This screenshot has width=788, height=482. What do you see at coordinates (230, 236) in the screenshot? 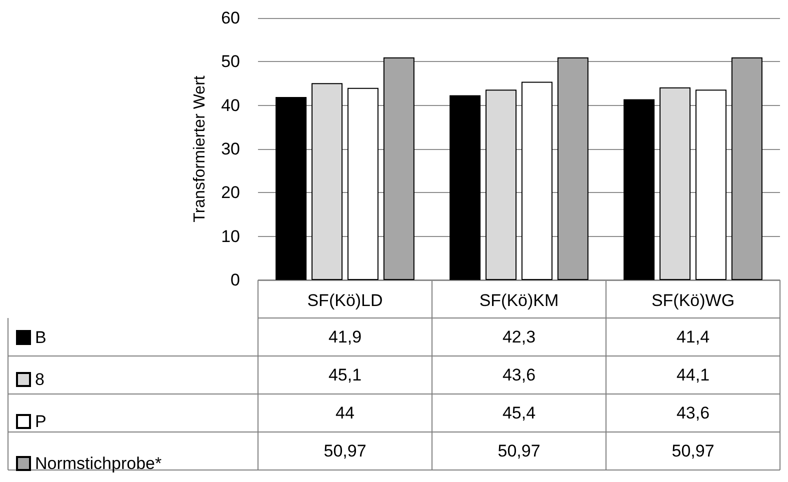
I see `y-tick-label: 10` at bounding box center [230, 236].